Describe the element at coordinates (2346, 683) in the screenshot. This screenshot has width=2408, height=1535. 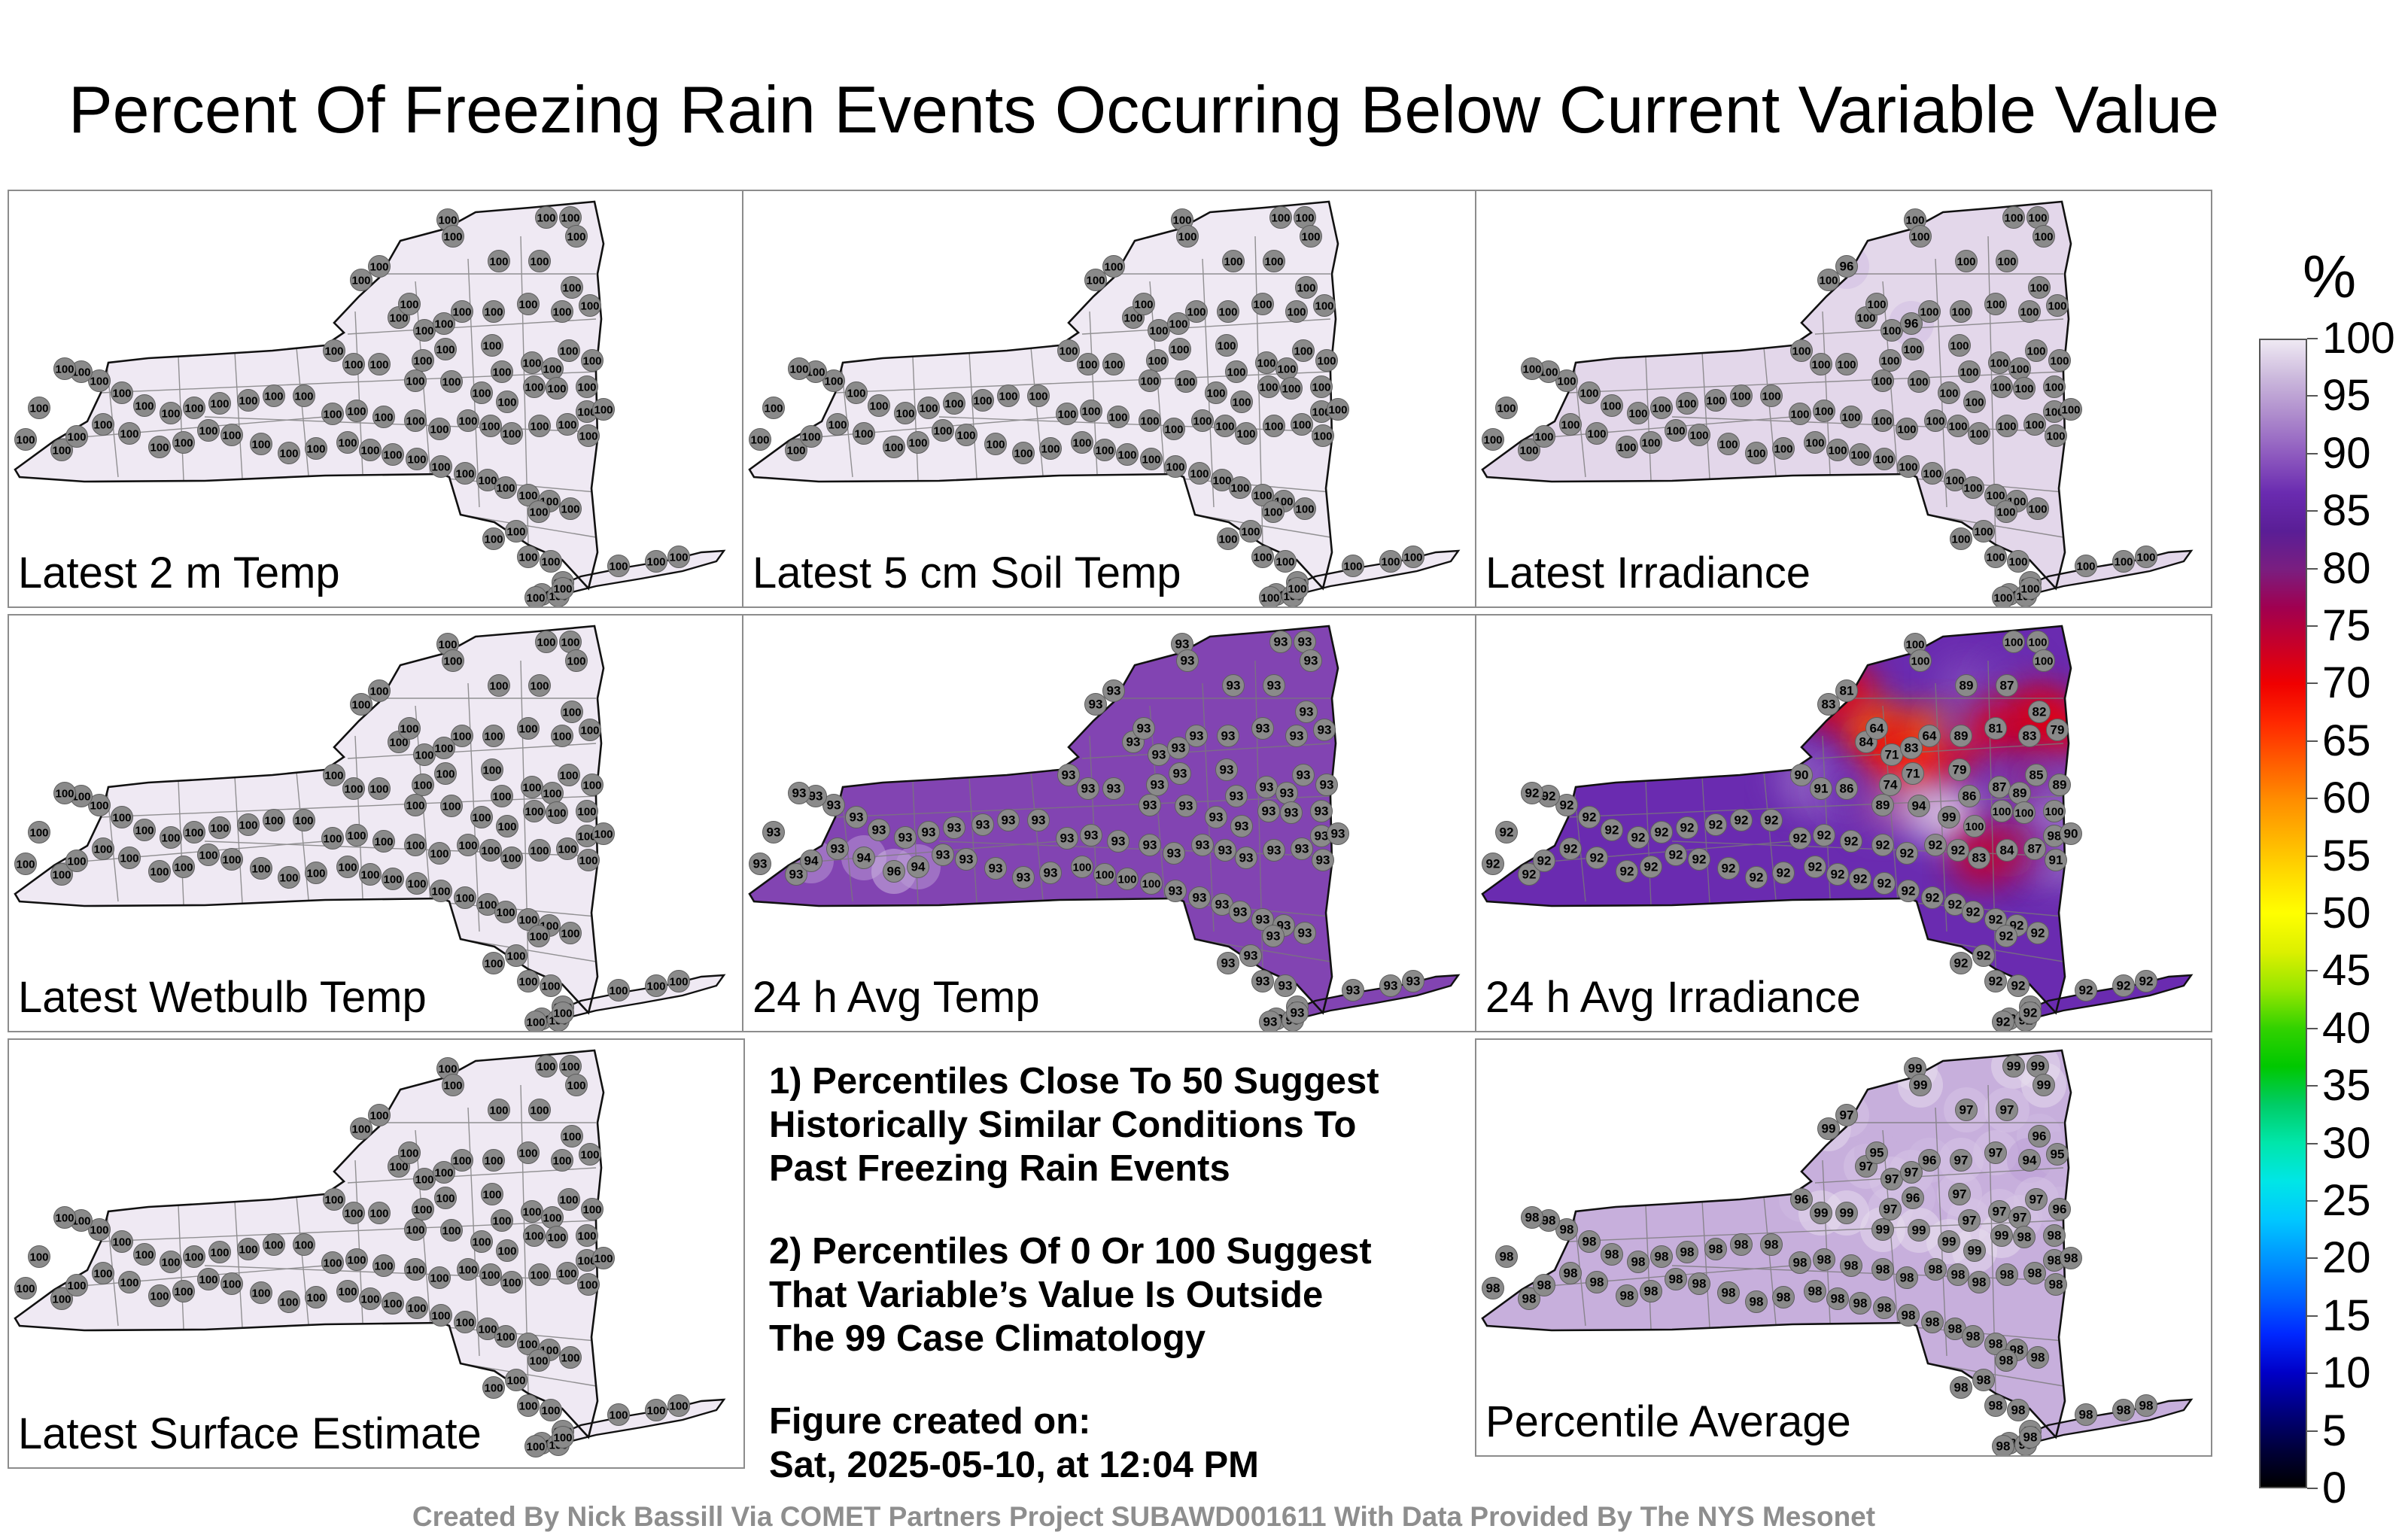
I see `colorbar-tick-label: 70` at that location.